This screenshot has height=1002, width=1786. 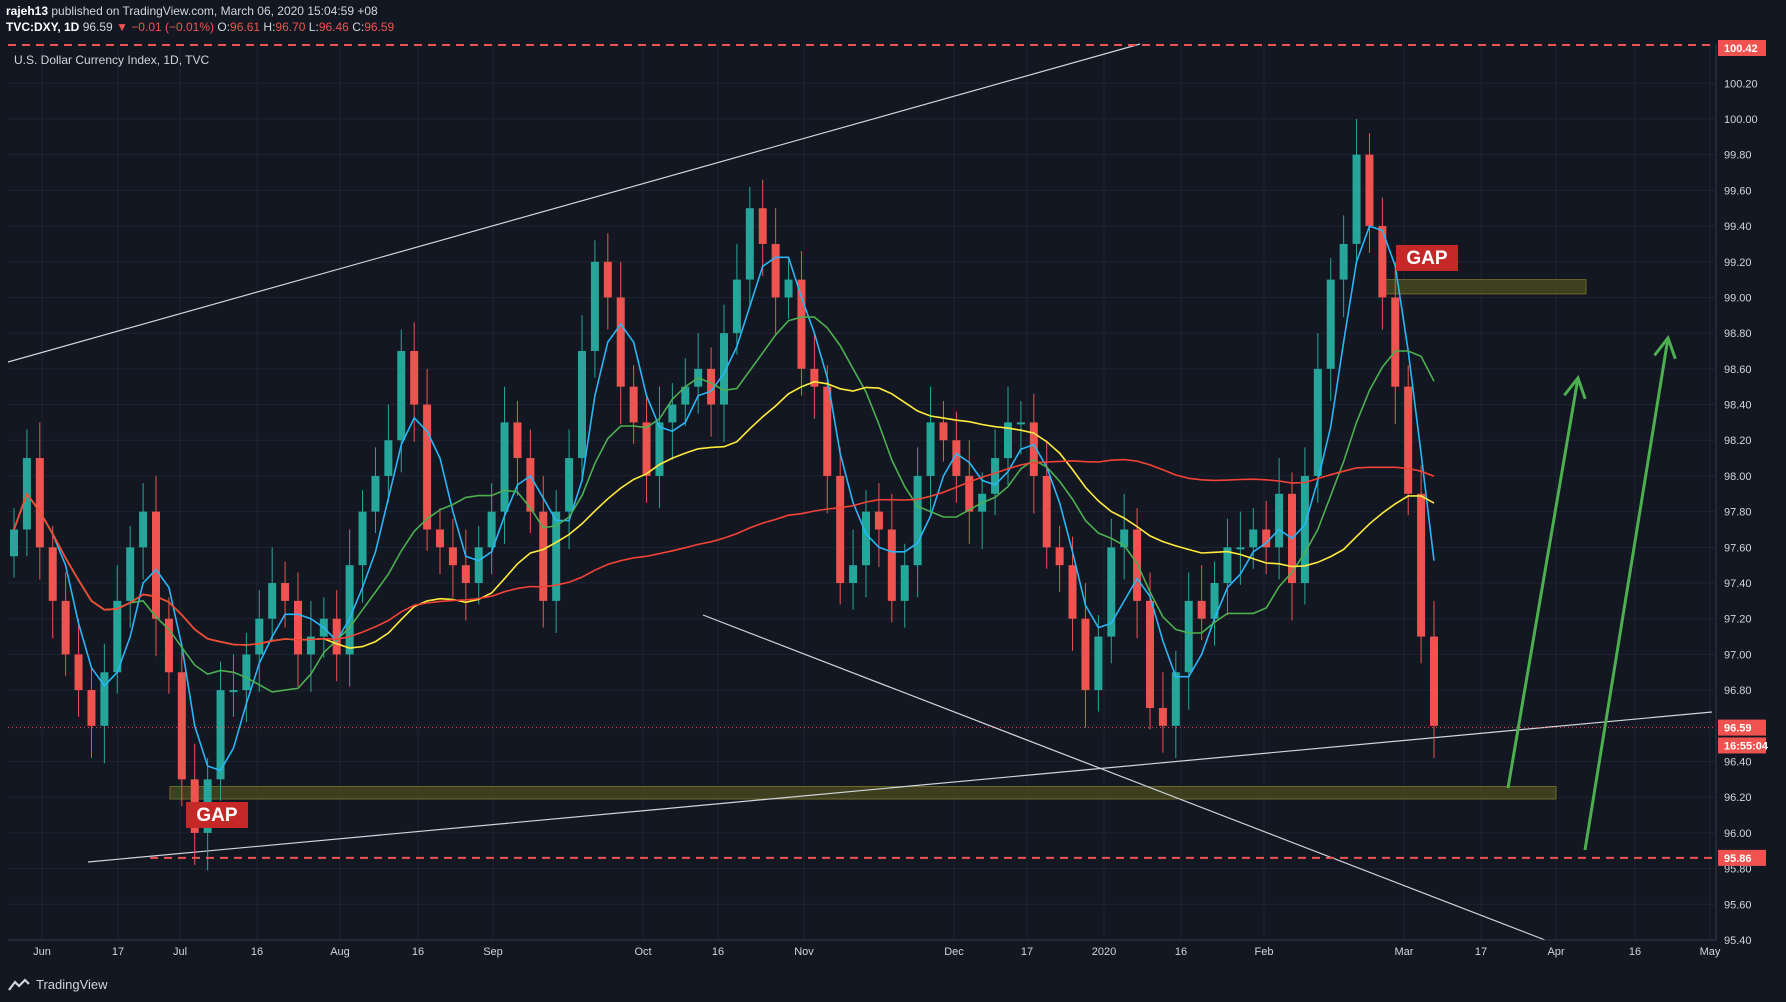 I want to click on price-tick-label: 98.40, so click(x=1738, y=406).